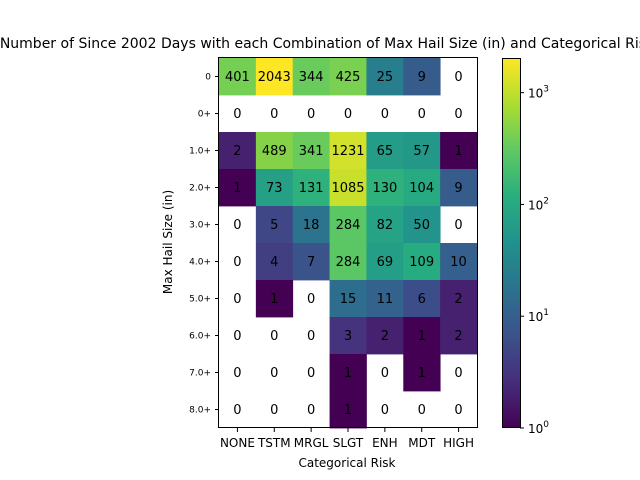 This screenshot has width=640, height=480. Describe the element at coordinates (200, 152) in the screenshot. I see `y-tick-label: 1.0+` at that location.